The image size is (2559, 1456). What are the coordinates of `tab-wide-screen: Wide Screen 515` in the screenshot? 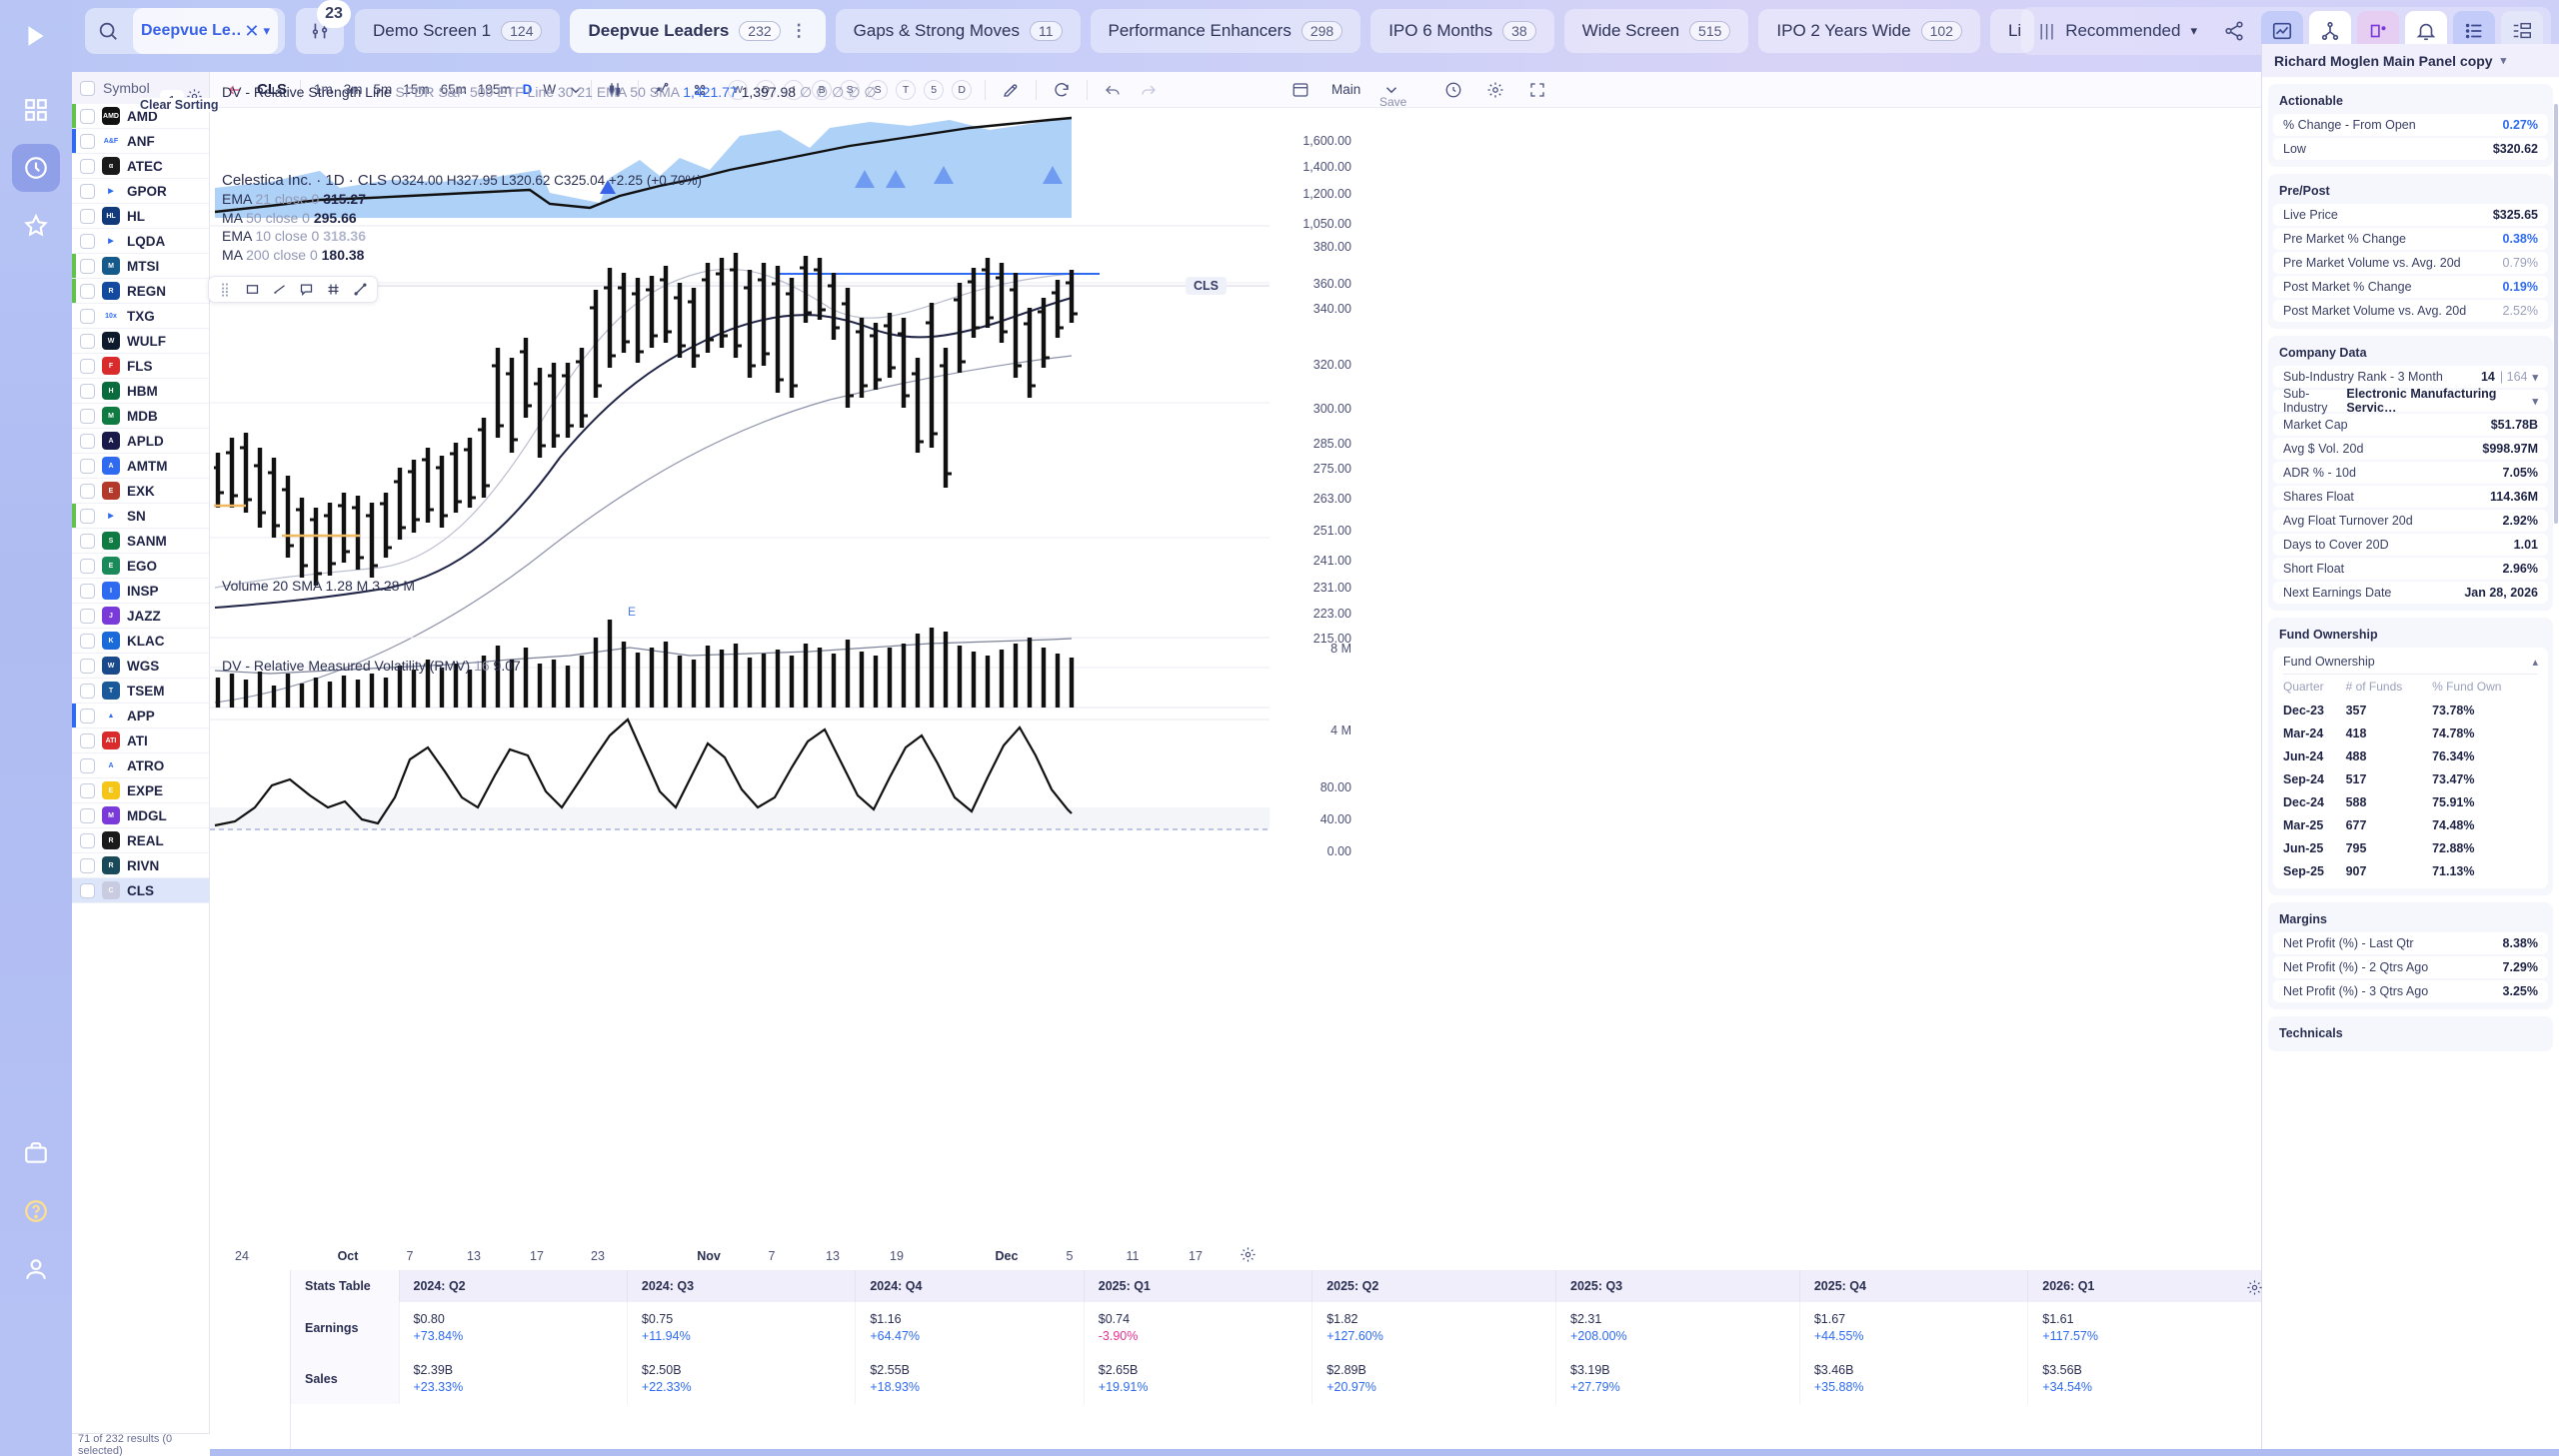 It's located at (1656, 31).